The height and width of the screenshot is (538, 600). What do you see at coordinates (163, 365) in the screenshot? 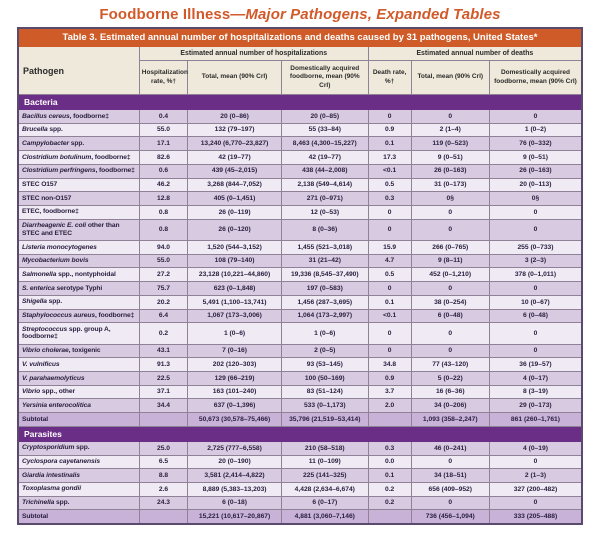
I see `value-cell: 91.3` at bounding box center [163, 365].